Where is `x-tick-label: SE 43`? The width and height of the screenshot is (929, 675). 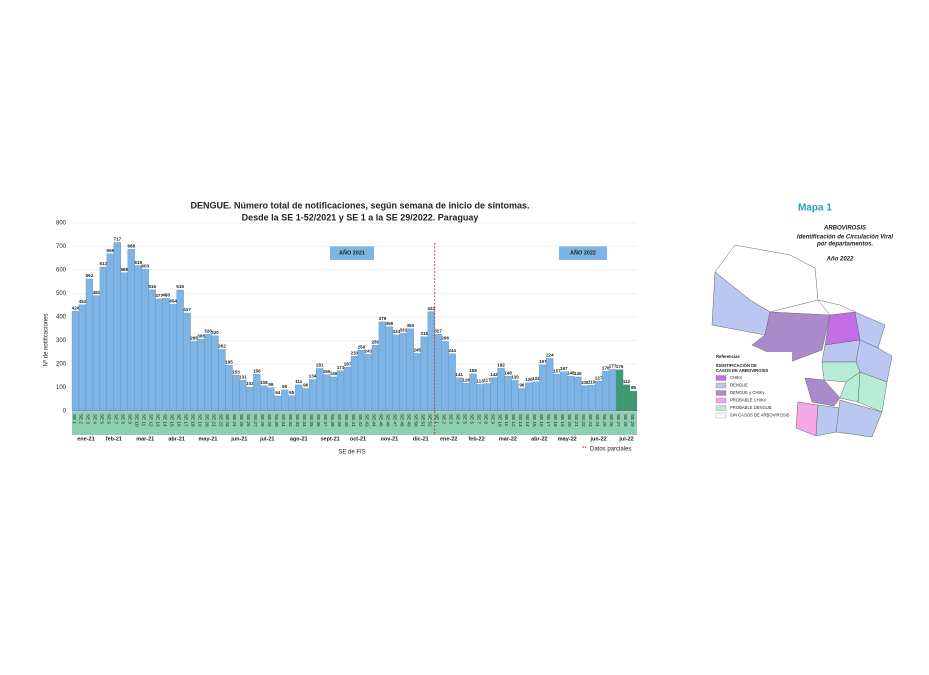
x-tick-label: SE 43 is located at coordinates (367, 420).